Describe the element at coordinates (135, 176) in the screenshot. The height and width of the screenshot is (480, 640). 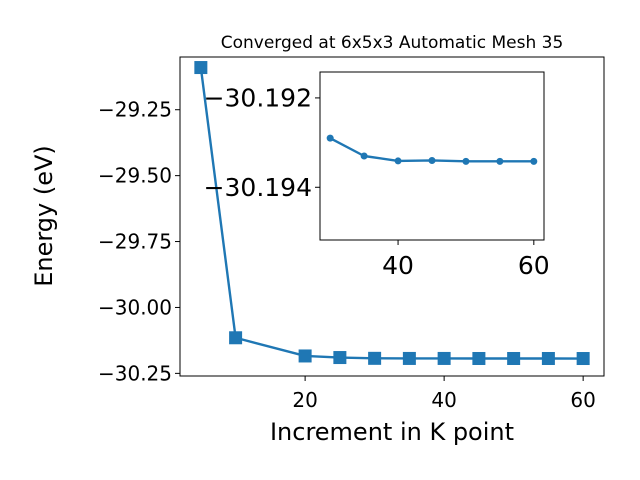
I see `main-y-tick-label: −29.50` at that location.